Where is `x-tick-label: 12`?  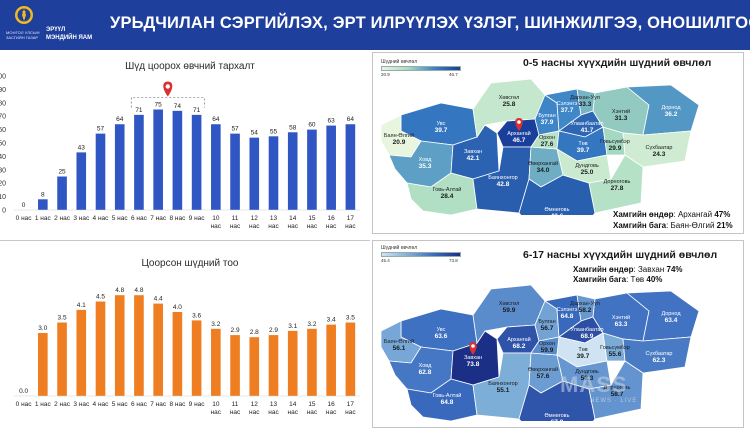 x-tick-label: 12 is located at coordinates (255, 218).